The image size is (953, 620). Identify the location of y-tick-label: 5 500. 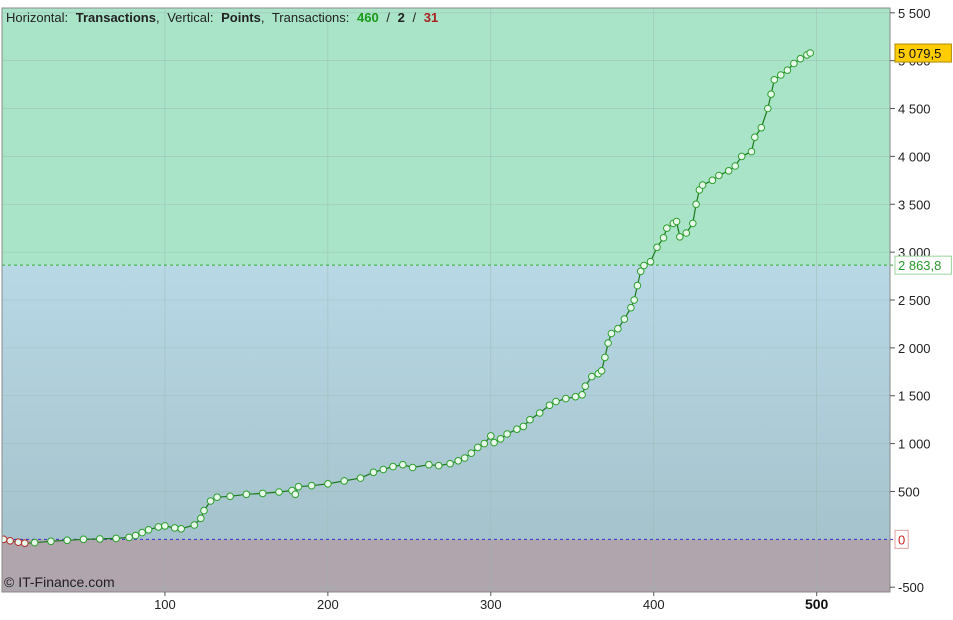
(914, 13).